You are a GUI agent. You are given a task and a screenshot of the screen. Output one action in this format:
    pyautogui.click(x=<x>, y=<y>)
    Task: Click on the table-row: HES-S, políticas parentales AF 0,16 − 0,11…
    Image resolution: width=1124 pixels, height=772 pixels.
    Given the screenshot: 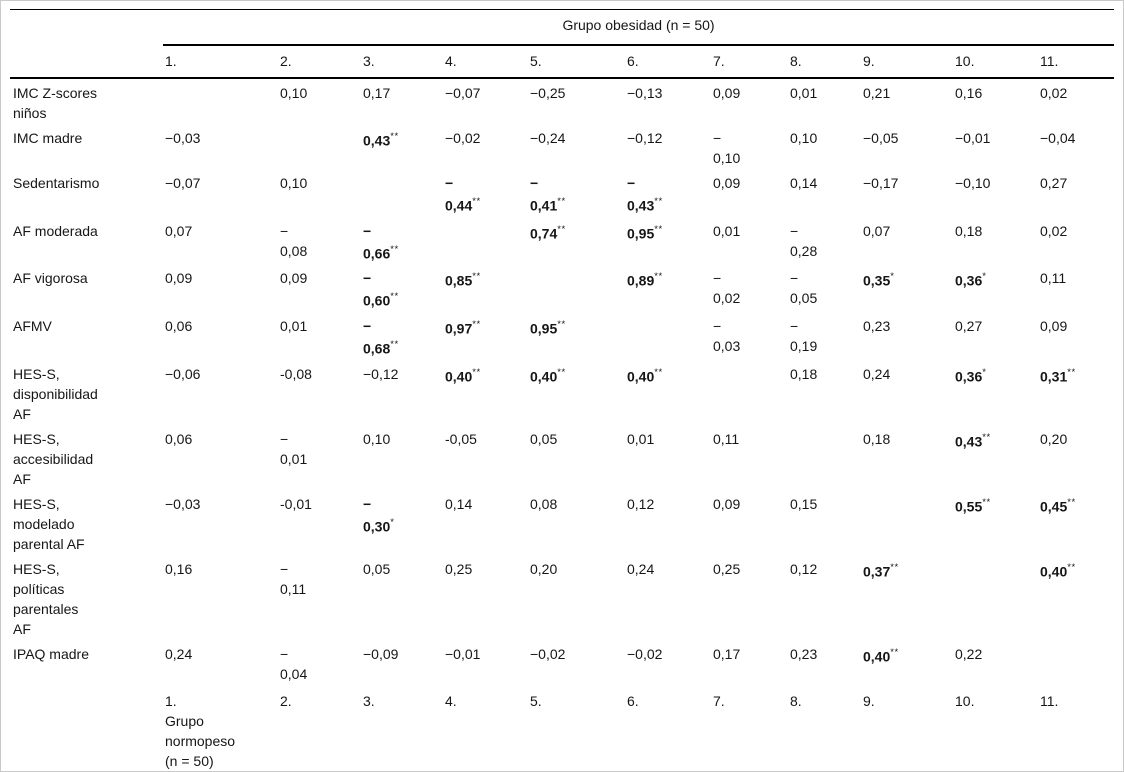 What is the action you would take?
    pyautogui.click(x=562, y=597)
    